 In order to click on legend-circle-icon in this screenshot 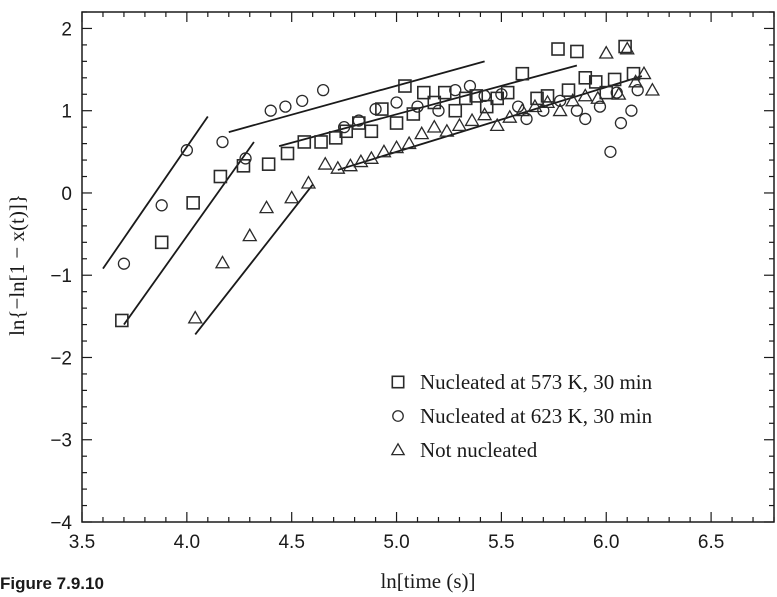, I will do `click(398, 416)`.